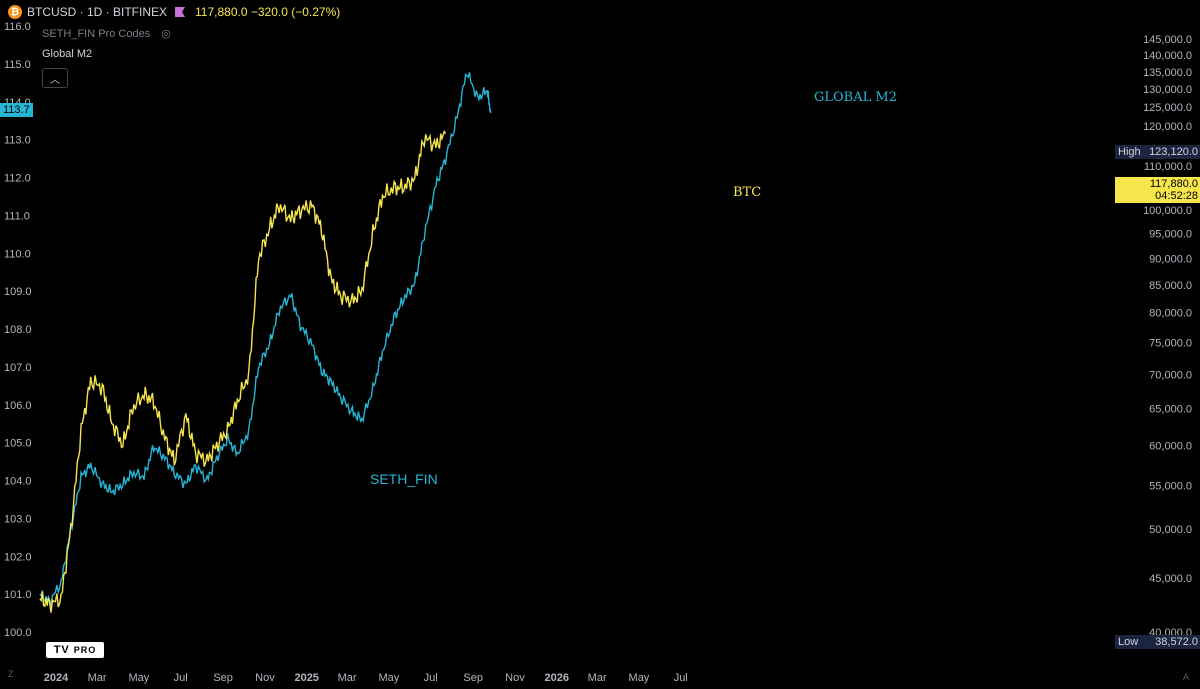  I want to click on right-tick-label: 90,000.0, so click(1170, 260).